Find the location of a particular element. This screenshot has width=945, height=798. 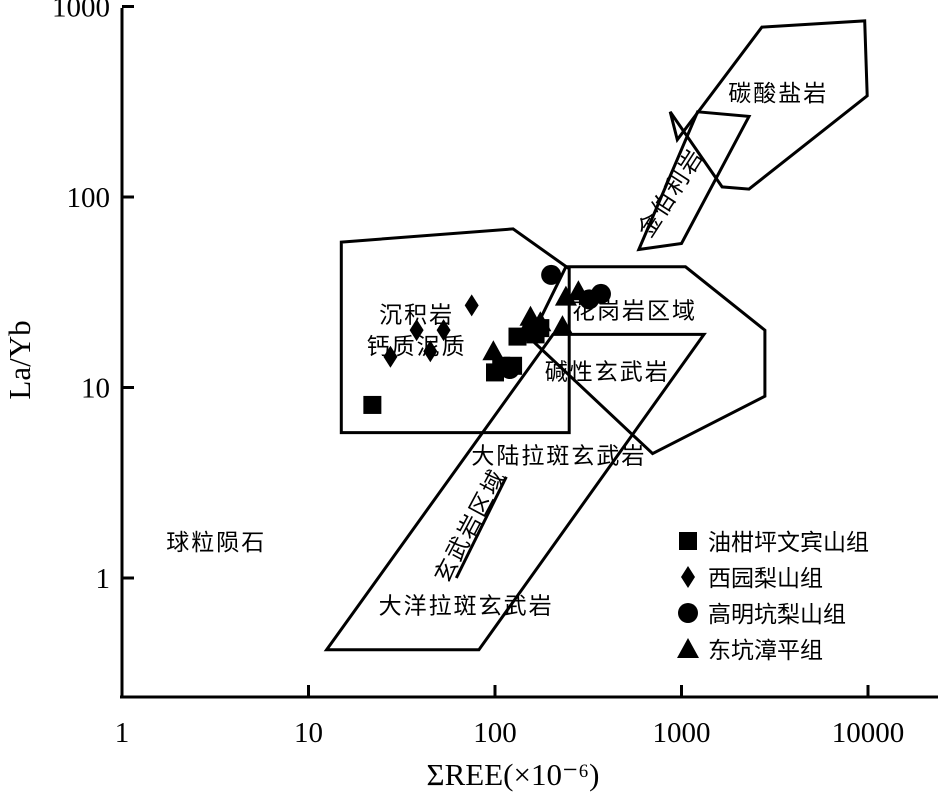

y-tick-label: 10 is located at coordinates (95, 389).